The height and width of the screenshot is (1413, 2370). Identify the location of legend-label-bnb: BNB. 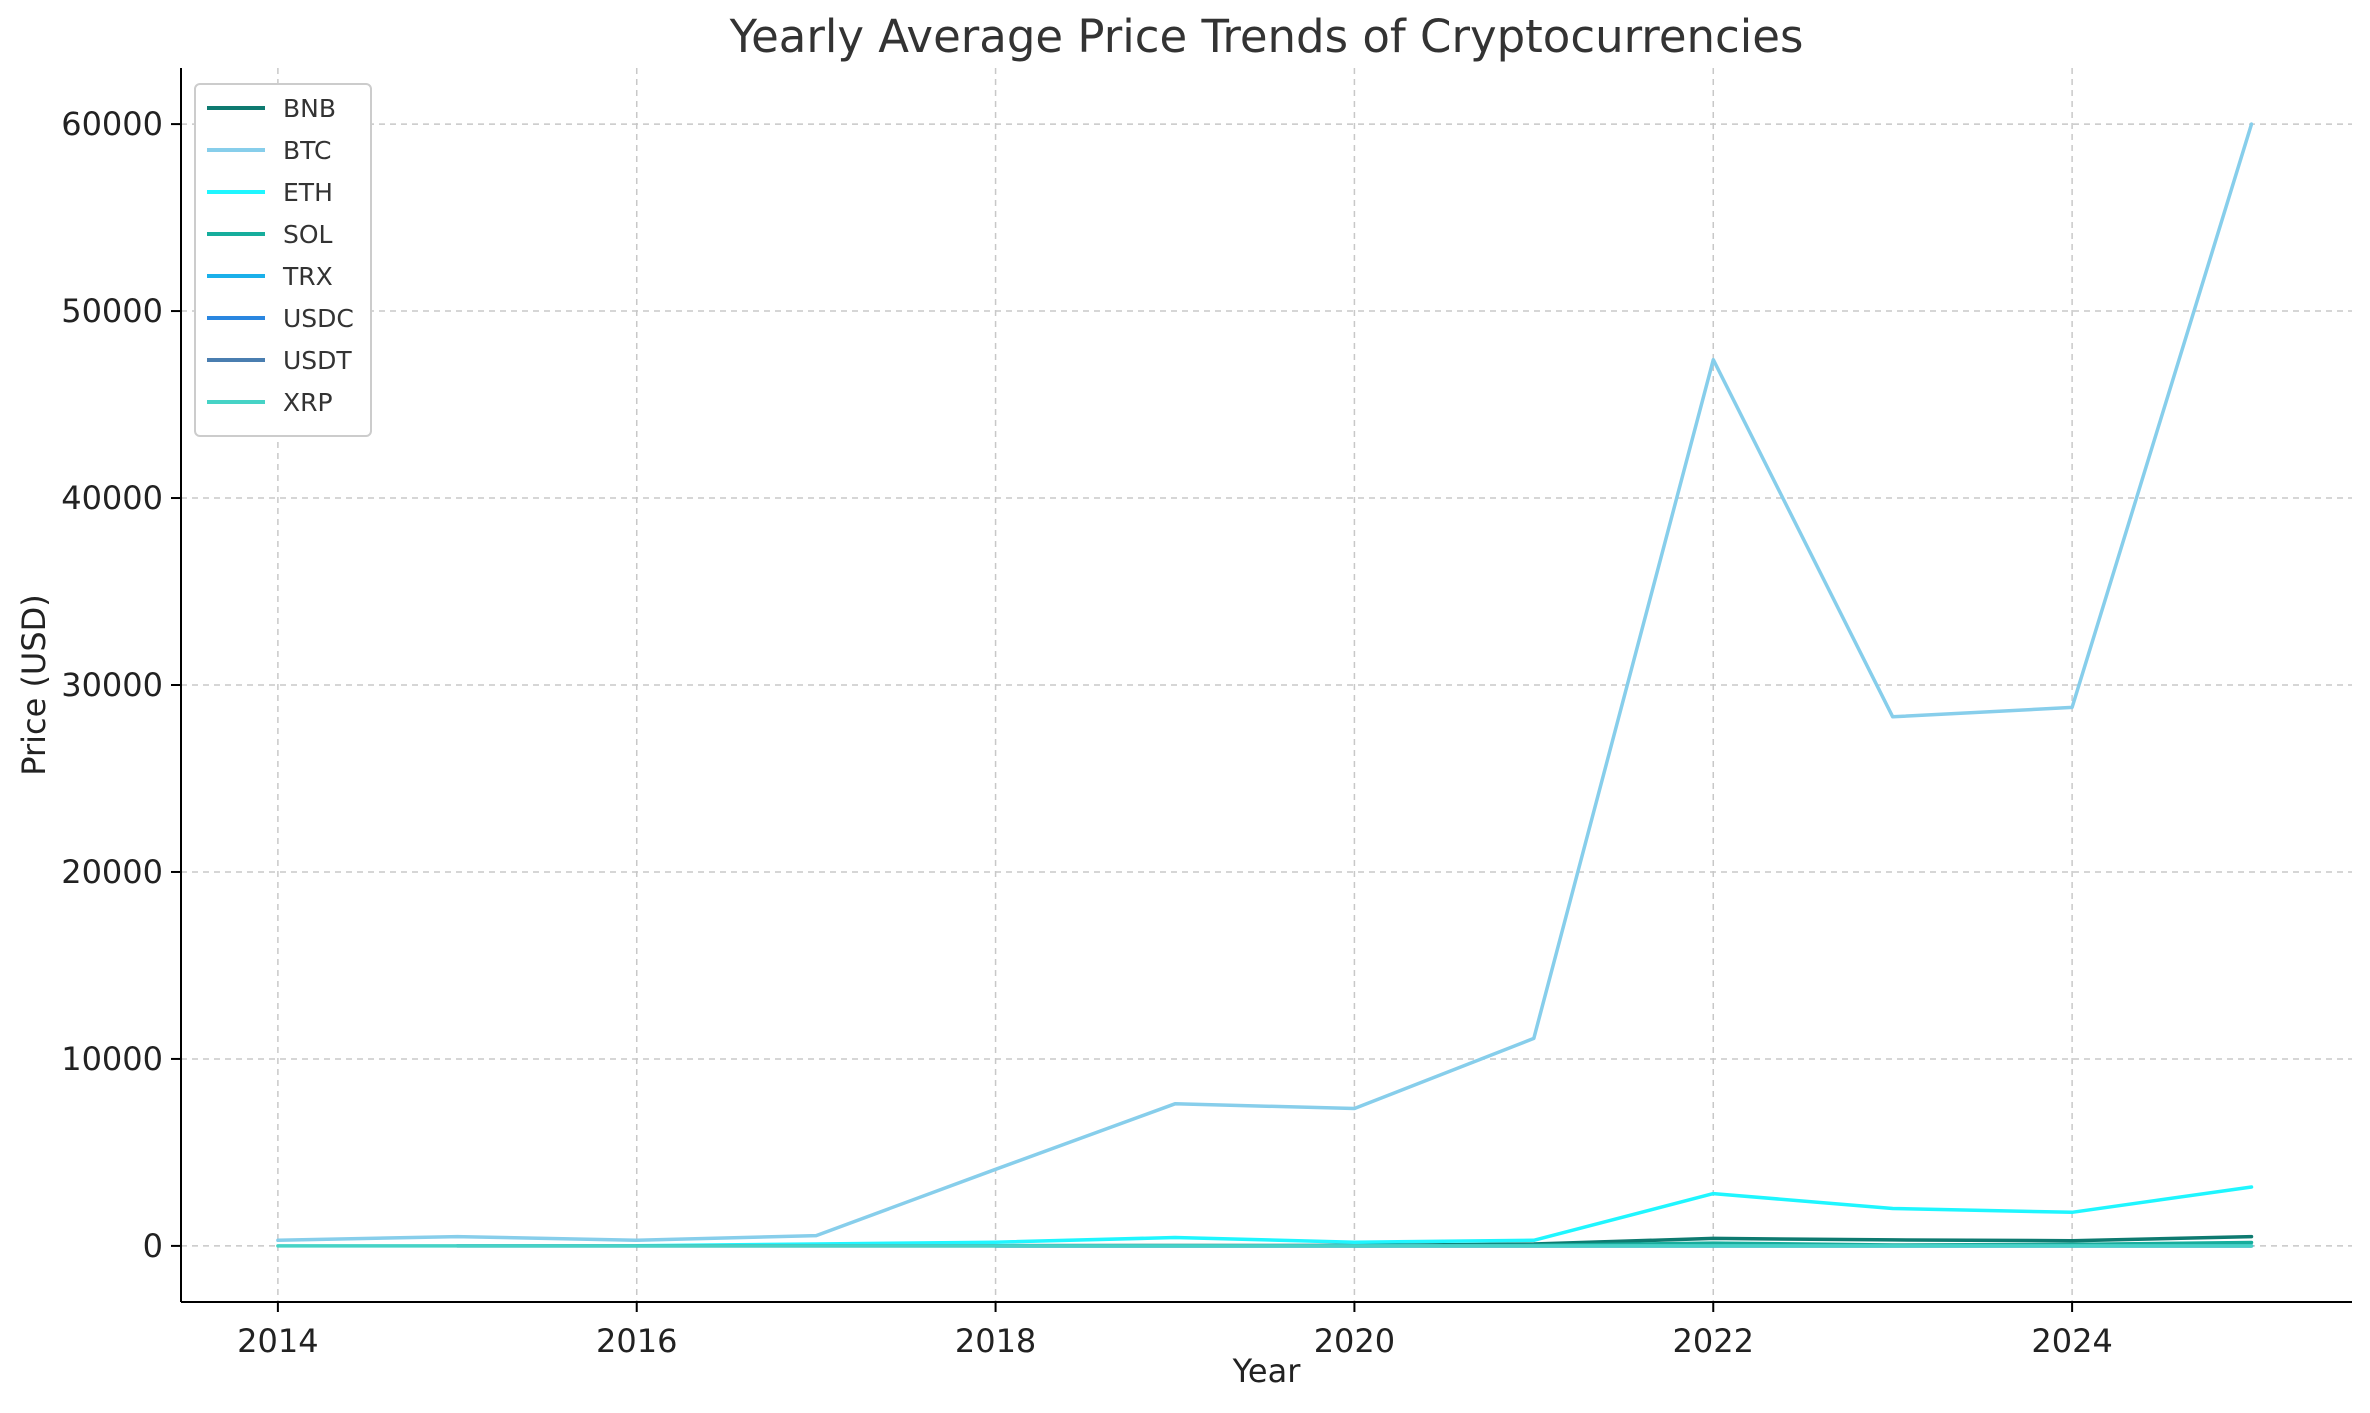
(309, 108).